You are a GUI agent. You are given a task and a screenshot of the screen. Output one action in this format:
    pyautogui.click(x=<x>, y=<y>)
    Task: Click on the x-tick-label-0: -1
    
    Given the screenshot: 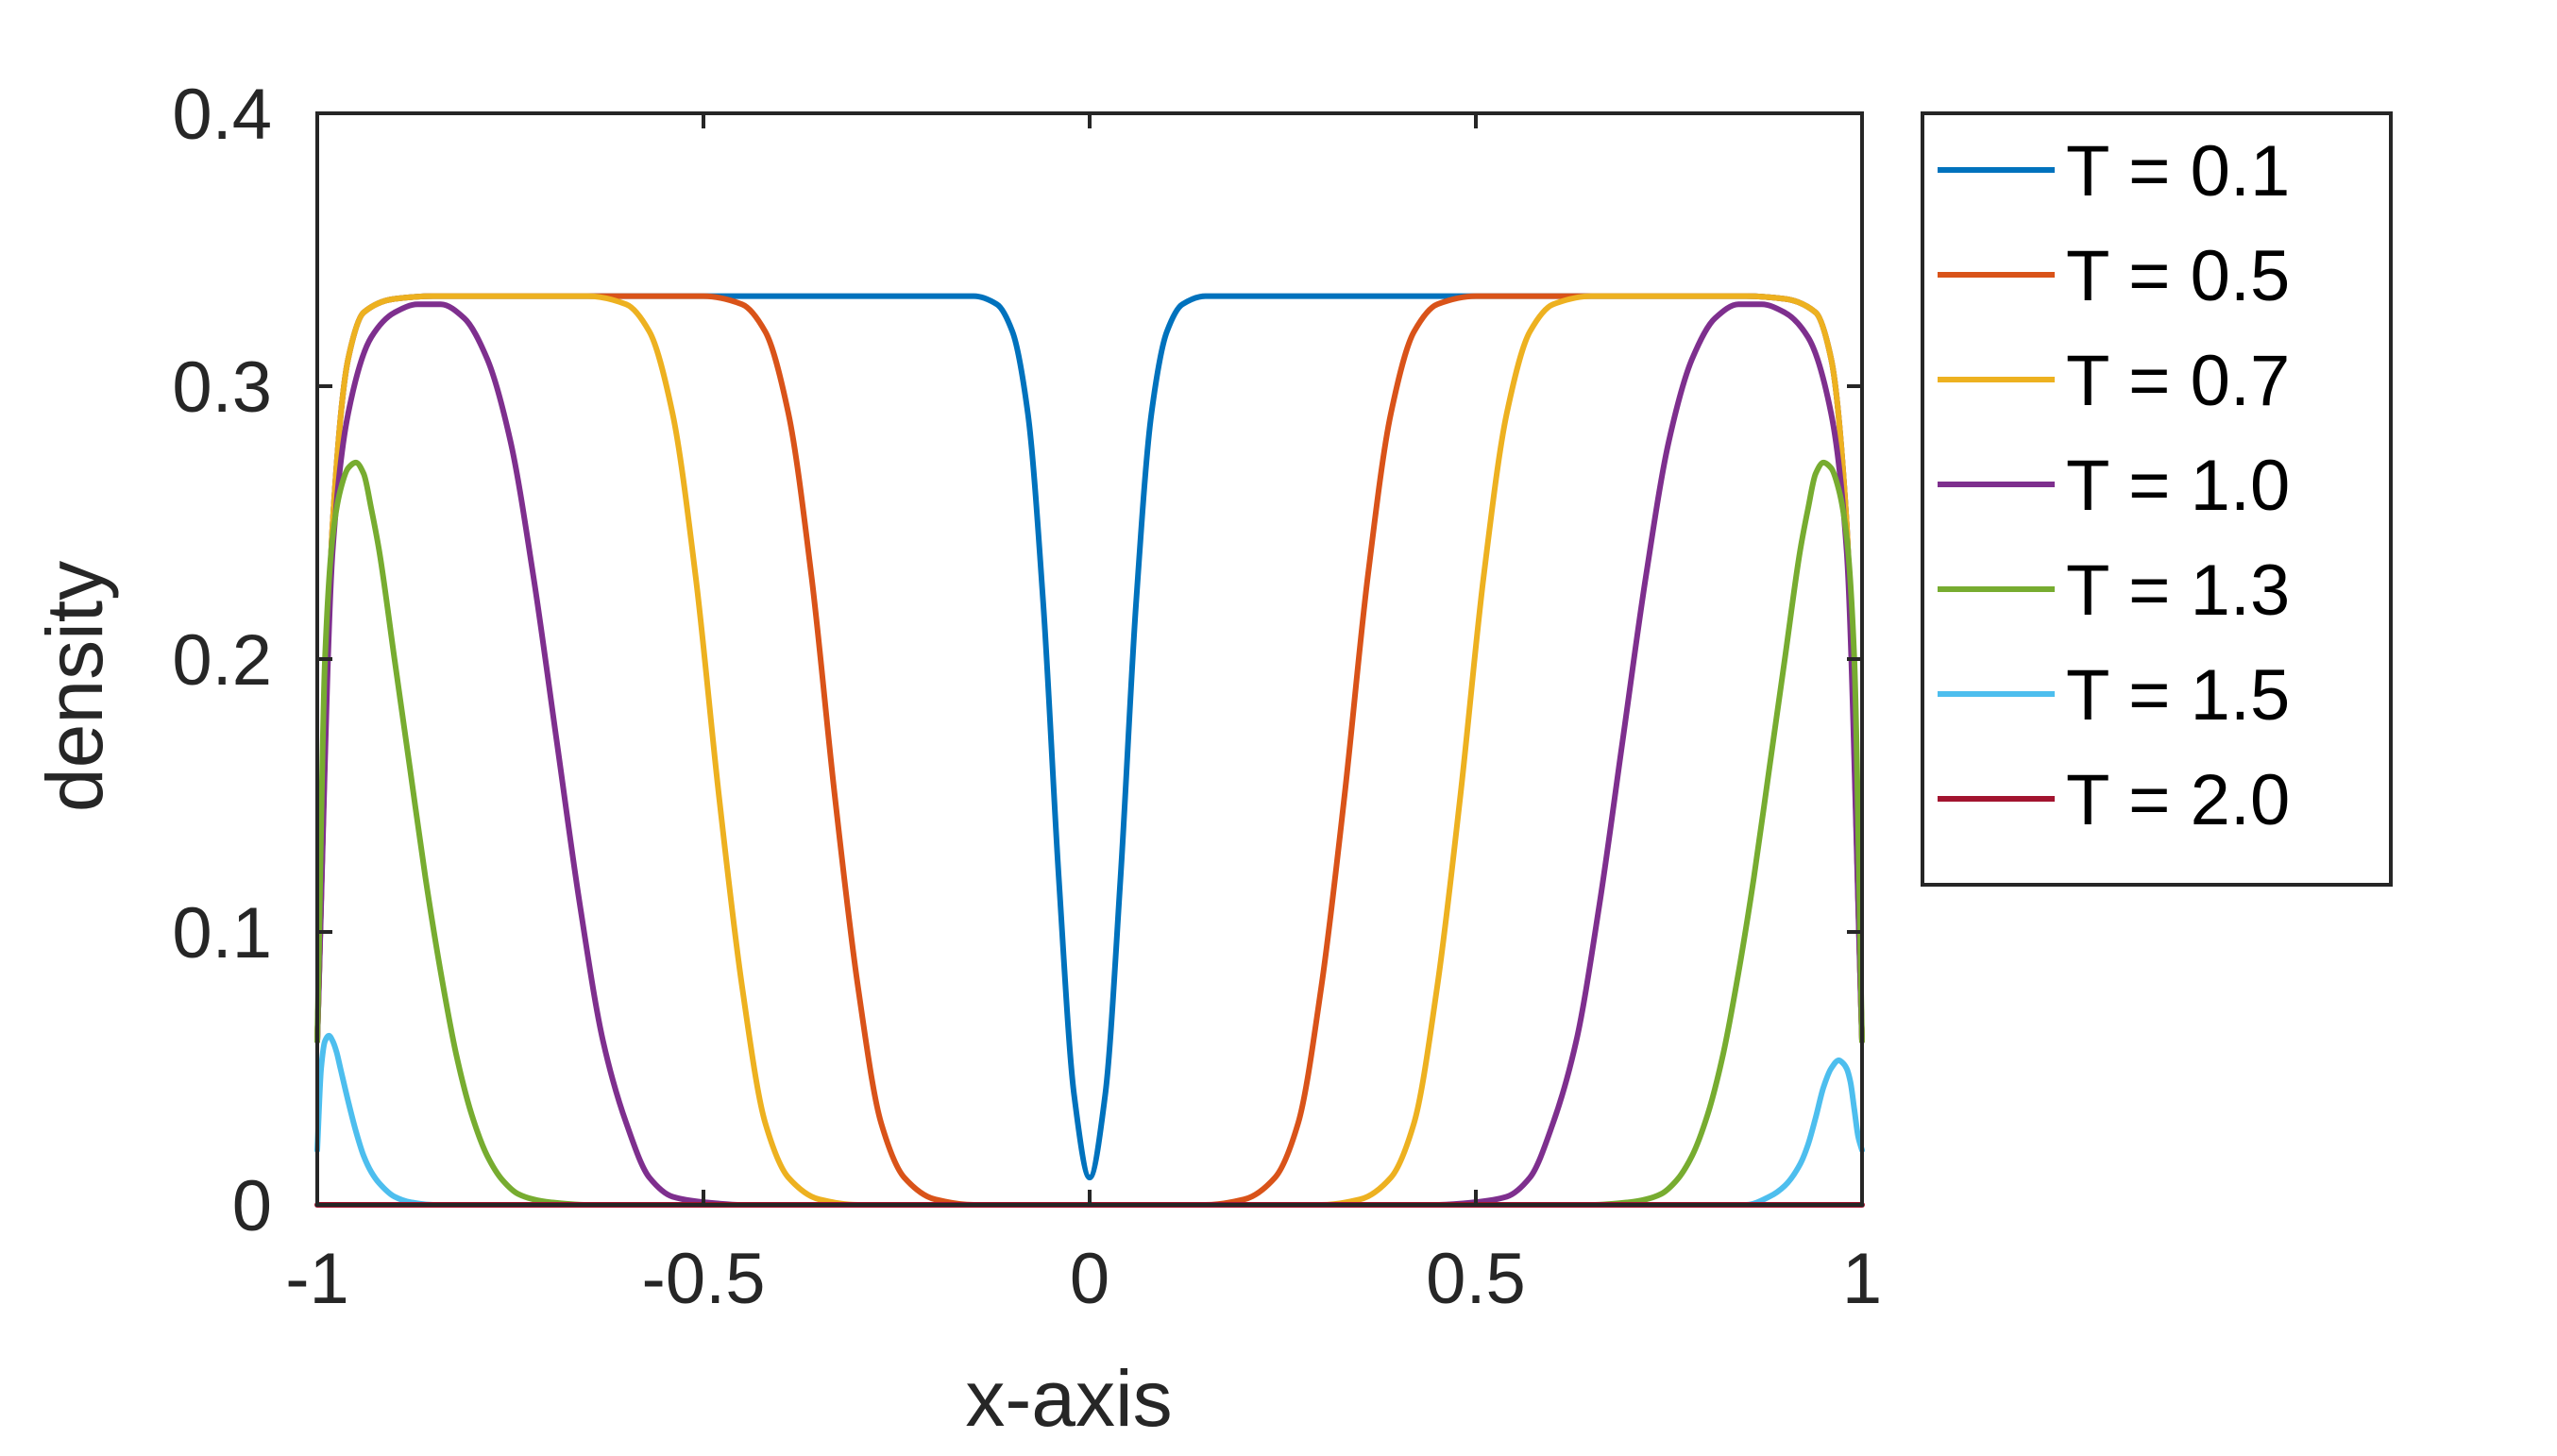 What is the action you would take?
    pyautogui.click(x=317, y=1279)
    